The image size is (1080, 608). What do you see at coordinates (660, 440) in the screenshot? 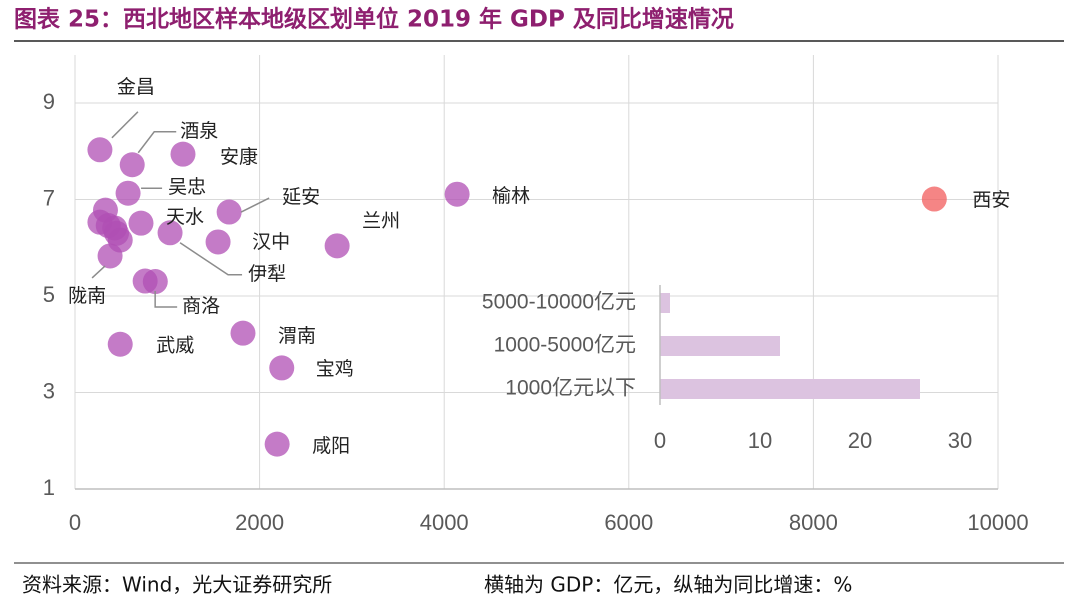
I see `bar-x-tick-label: 0` at bounding box center [660, 440].